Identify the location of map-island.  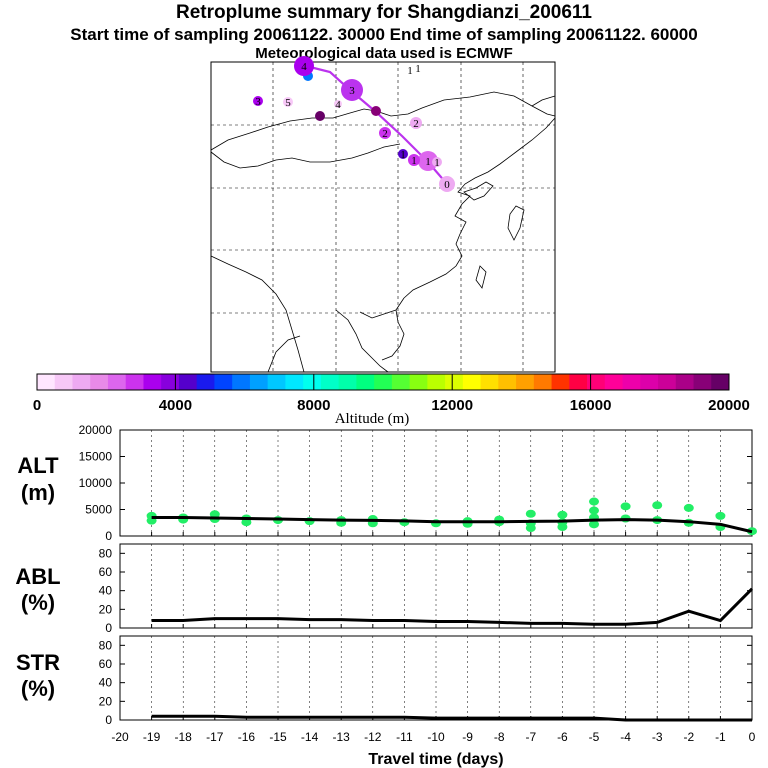
(516, 223).